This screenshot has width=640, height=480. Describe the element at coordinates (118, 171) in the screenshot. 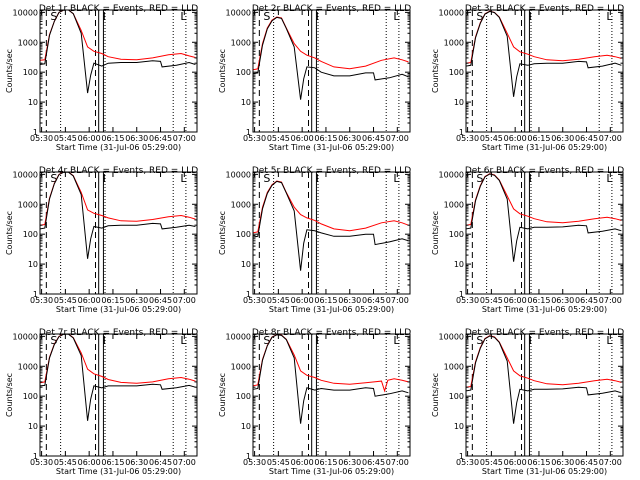

I see `chart-title: Det 4r BLACK = Events, RED = LLD` at that location.